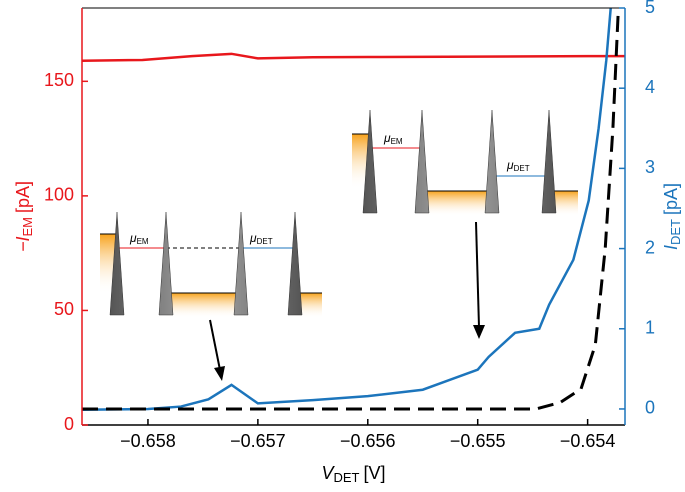  I want to click on y2-tick-label: 1, so click(650, 328).